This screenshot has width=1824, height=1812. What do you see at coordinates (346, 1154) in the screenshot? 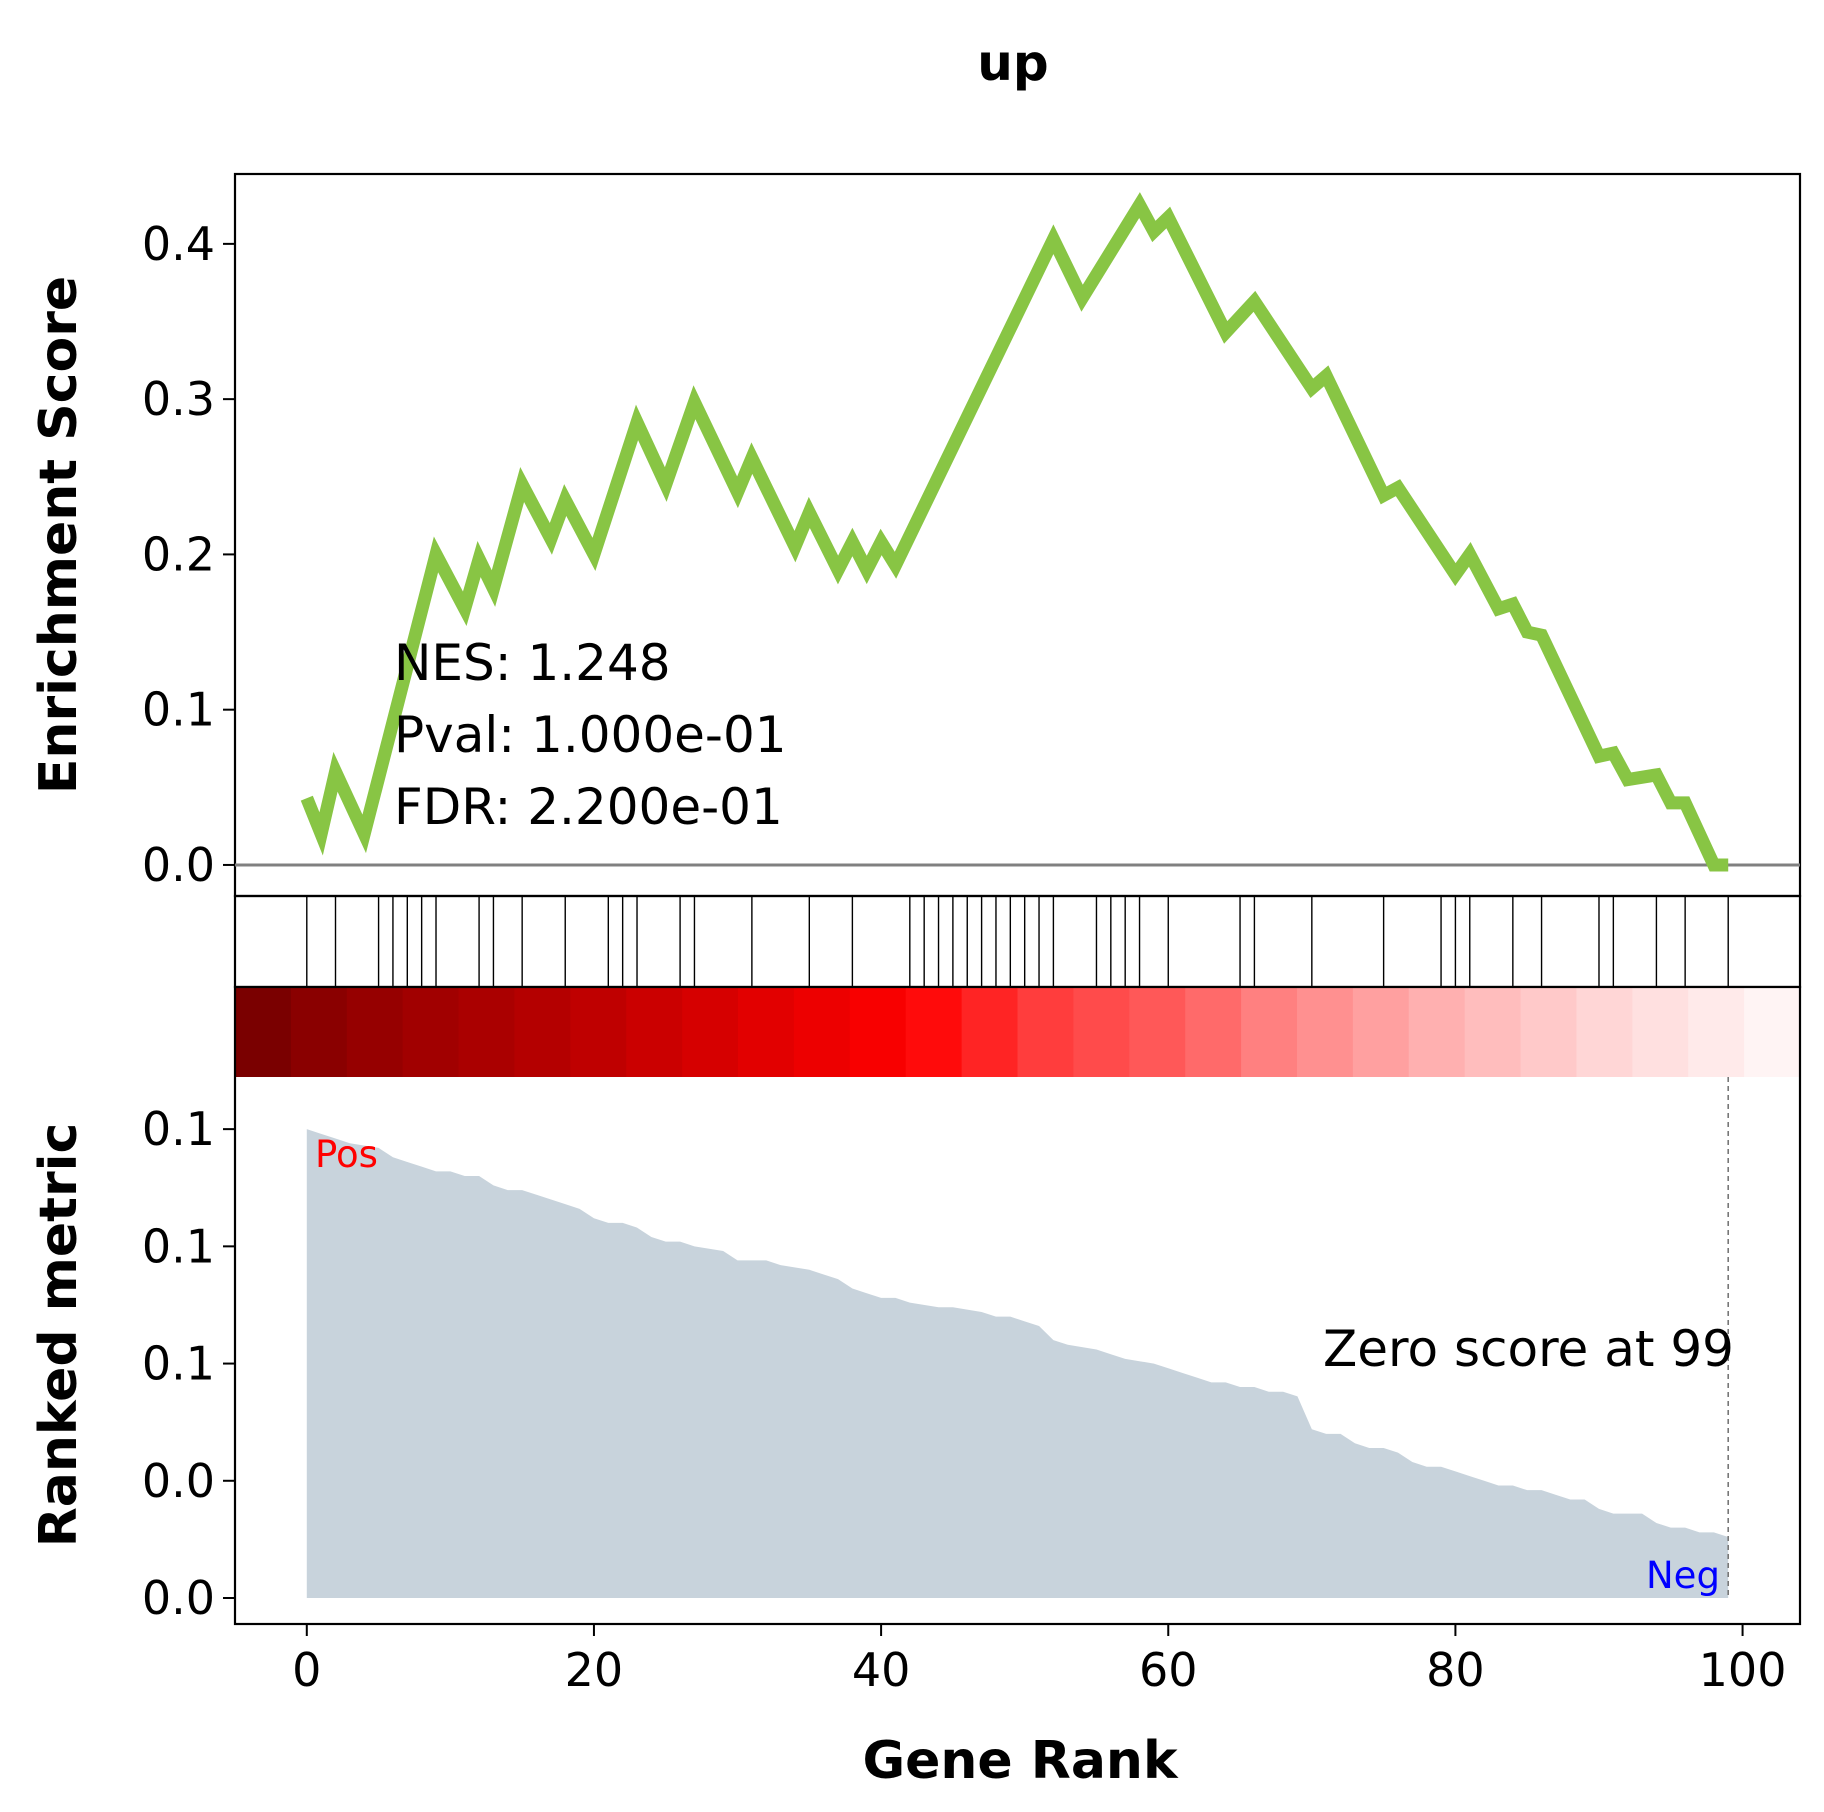
I see `pos-label: Pos` at bounding box center [346, 1154].